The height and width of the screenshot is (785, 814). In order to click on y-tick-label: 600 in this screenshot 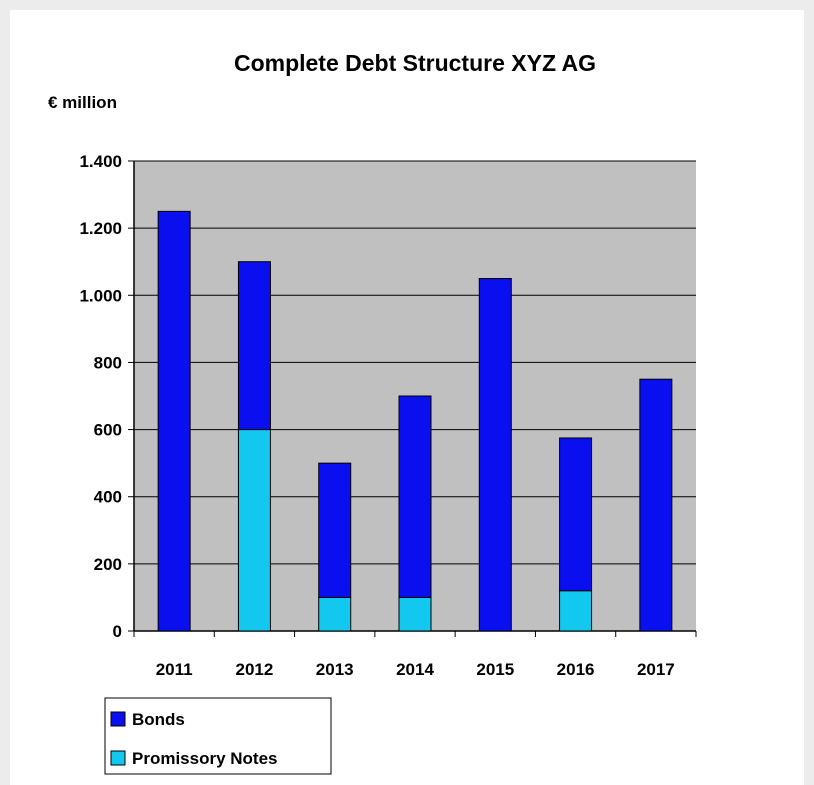, I will do `click(108, 430)`.